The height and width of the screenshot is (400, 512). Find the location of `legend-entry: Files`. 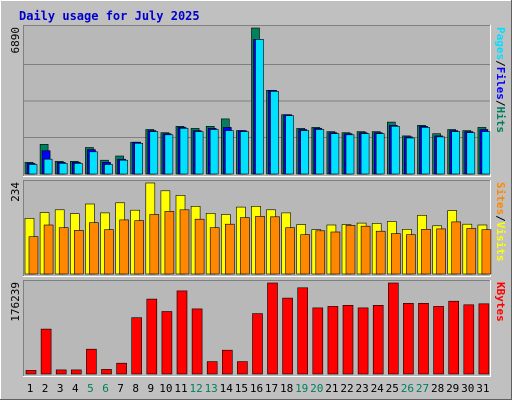

legend-entry: Files is located at coordinates (500, 83).